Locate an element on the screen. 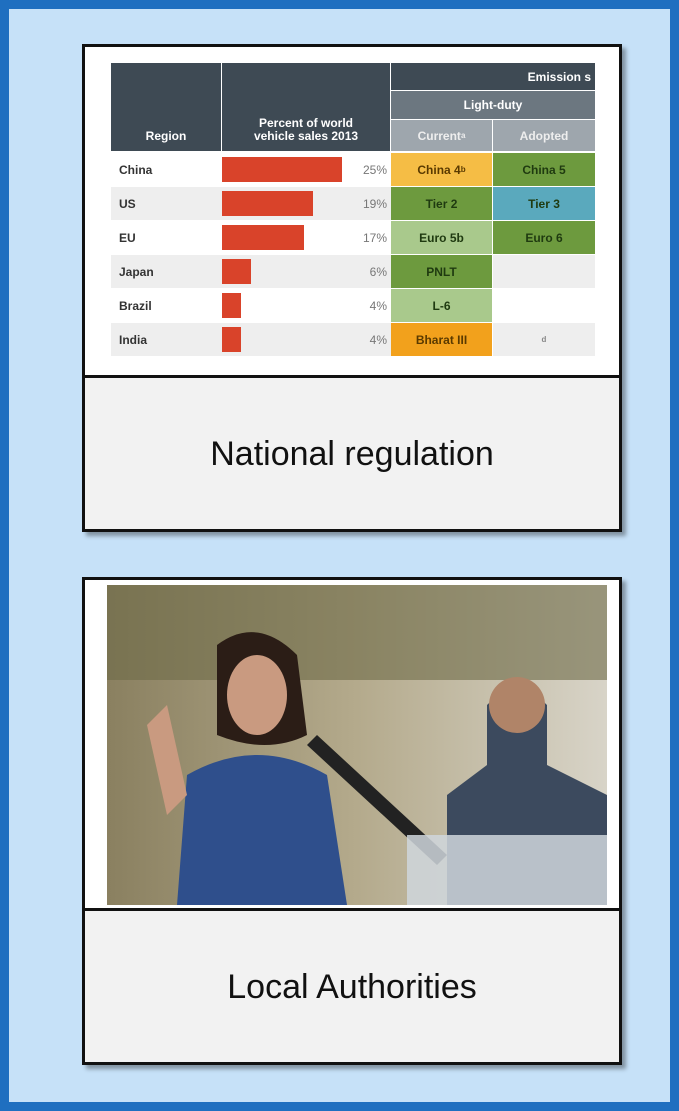 The height and width of the screenshot is (1111, 679). header-cell: Percent of world vehicle sales 2013 is located at coordinates (306, 107).